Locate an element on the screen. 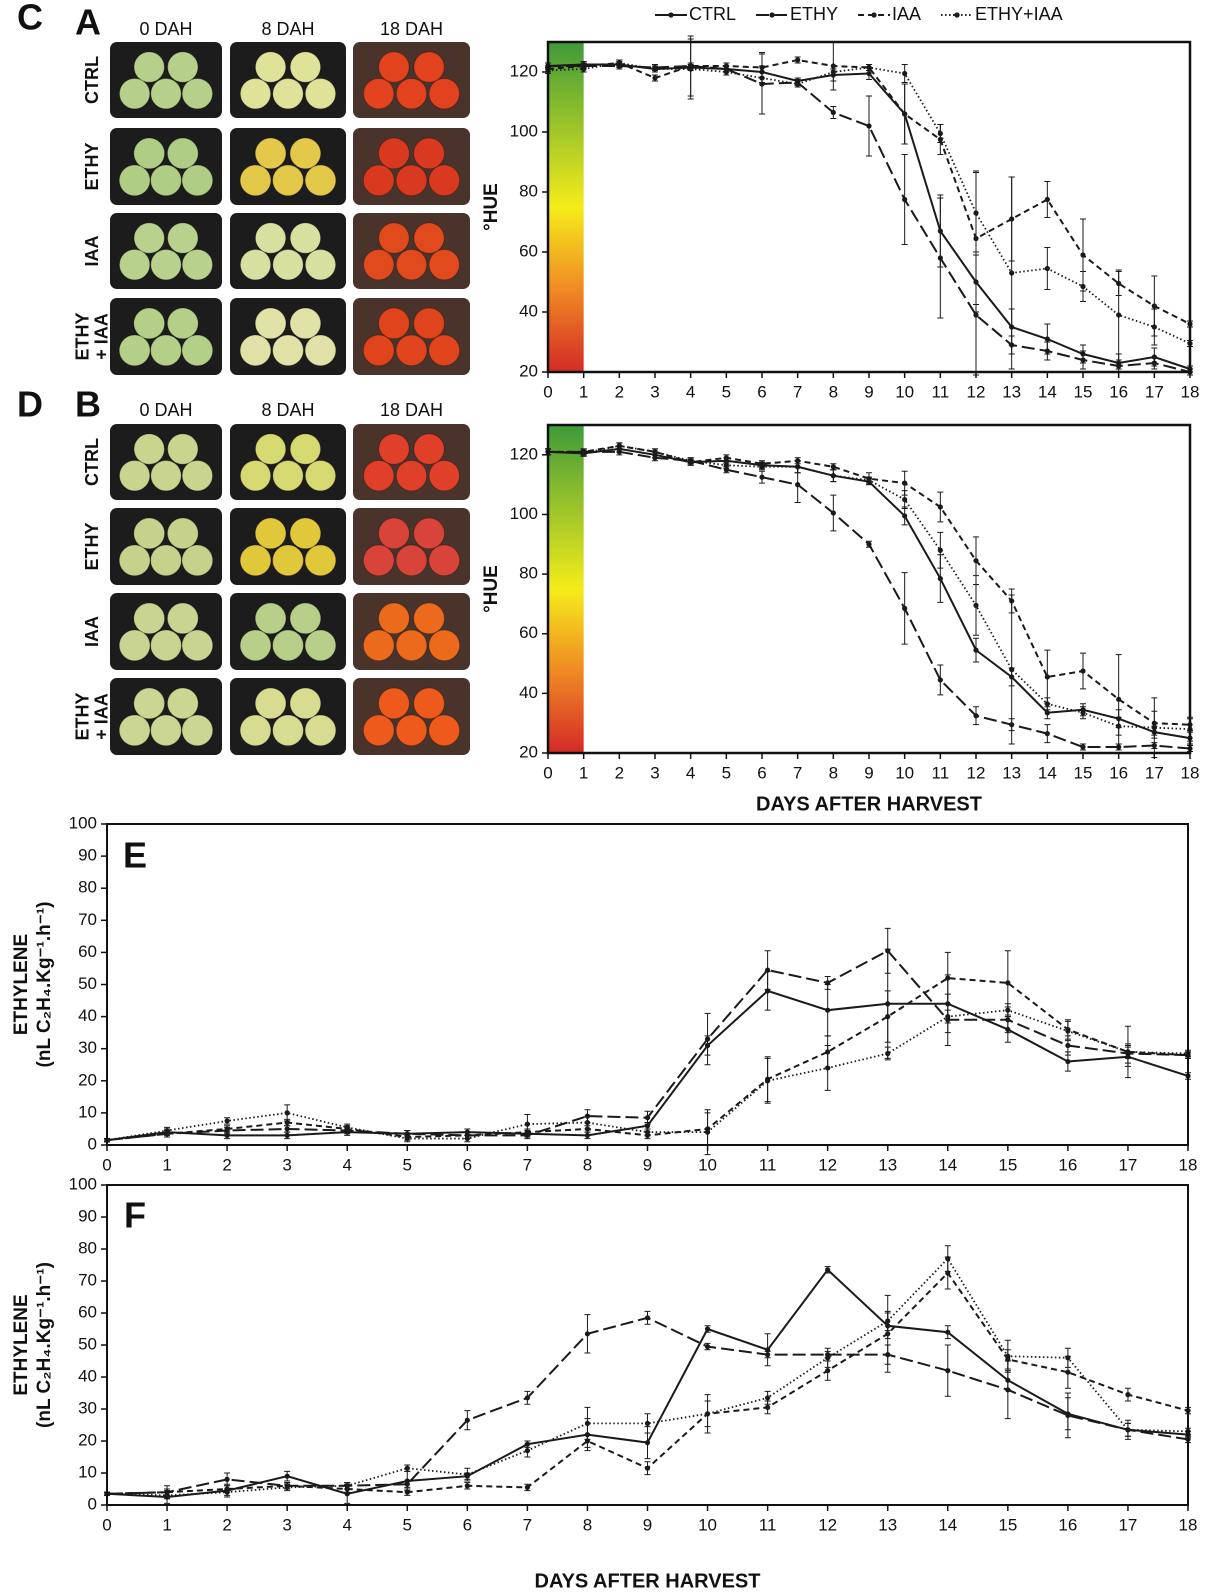 Image resolution: width=1232 pixels, height=1592 pixels. x-tick-label: 6 is located at coordinates (467, 1524).